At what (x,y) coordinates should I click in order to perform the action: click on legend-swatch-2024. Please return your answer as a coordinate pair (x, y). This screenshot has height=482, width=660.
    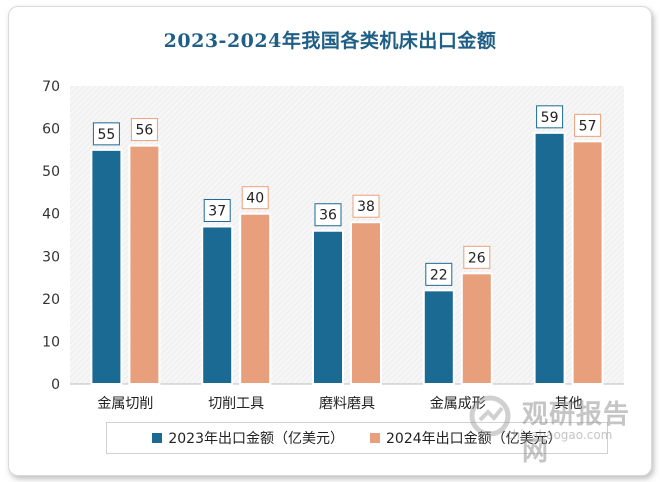
    Looking at the image, I should click on (375, 438).